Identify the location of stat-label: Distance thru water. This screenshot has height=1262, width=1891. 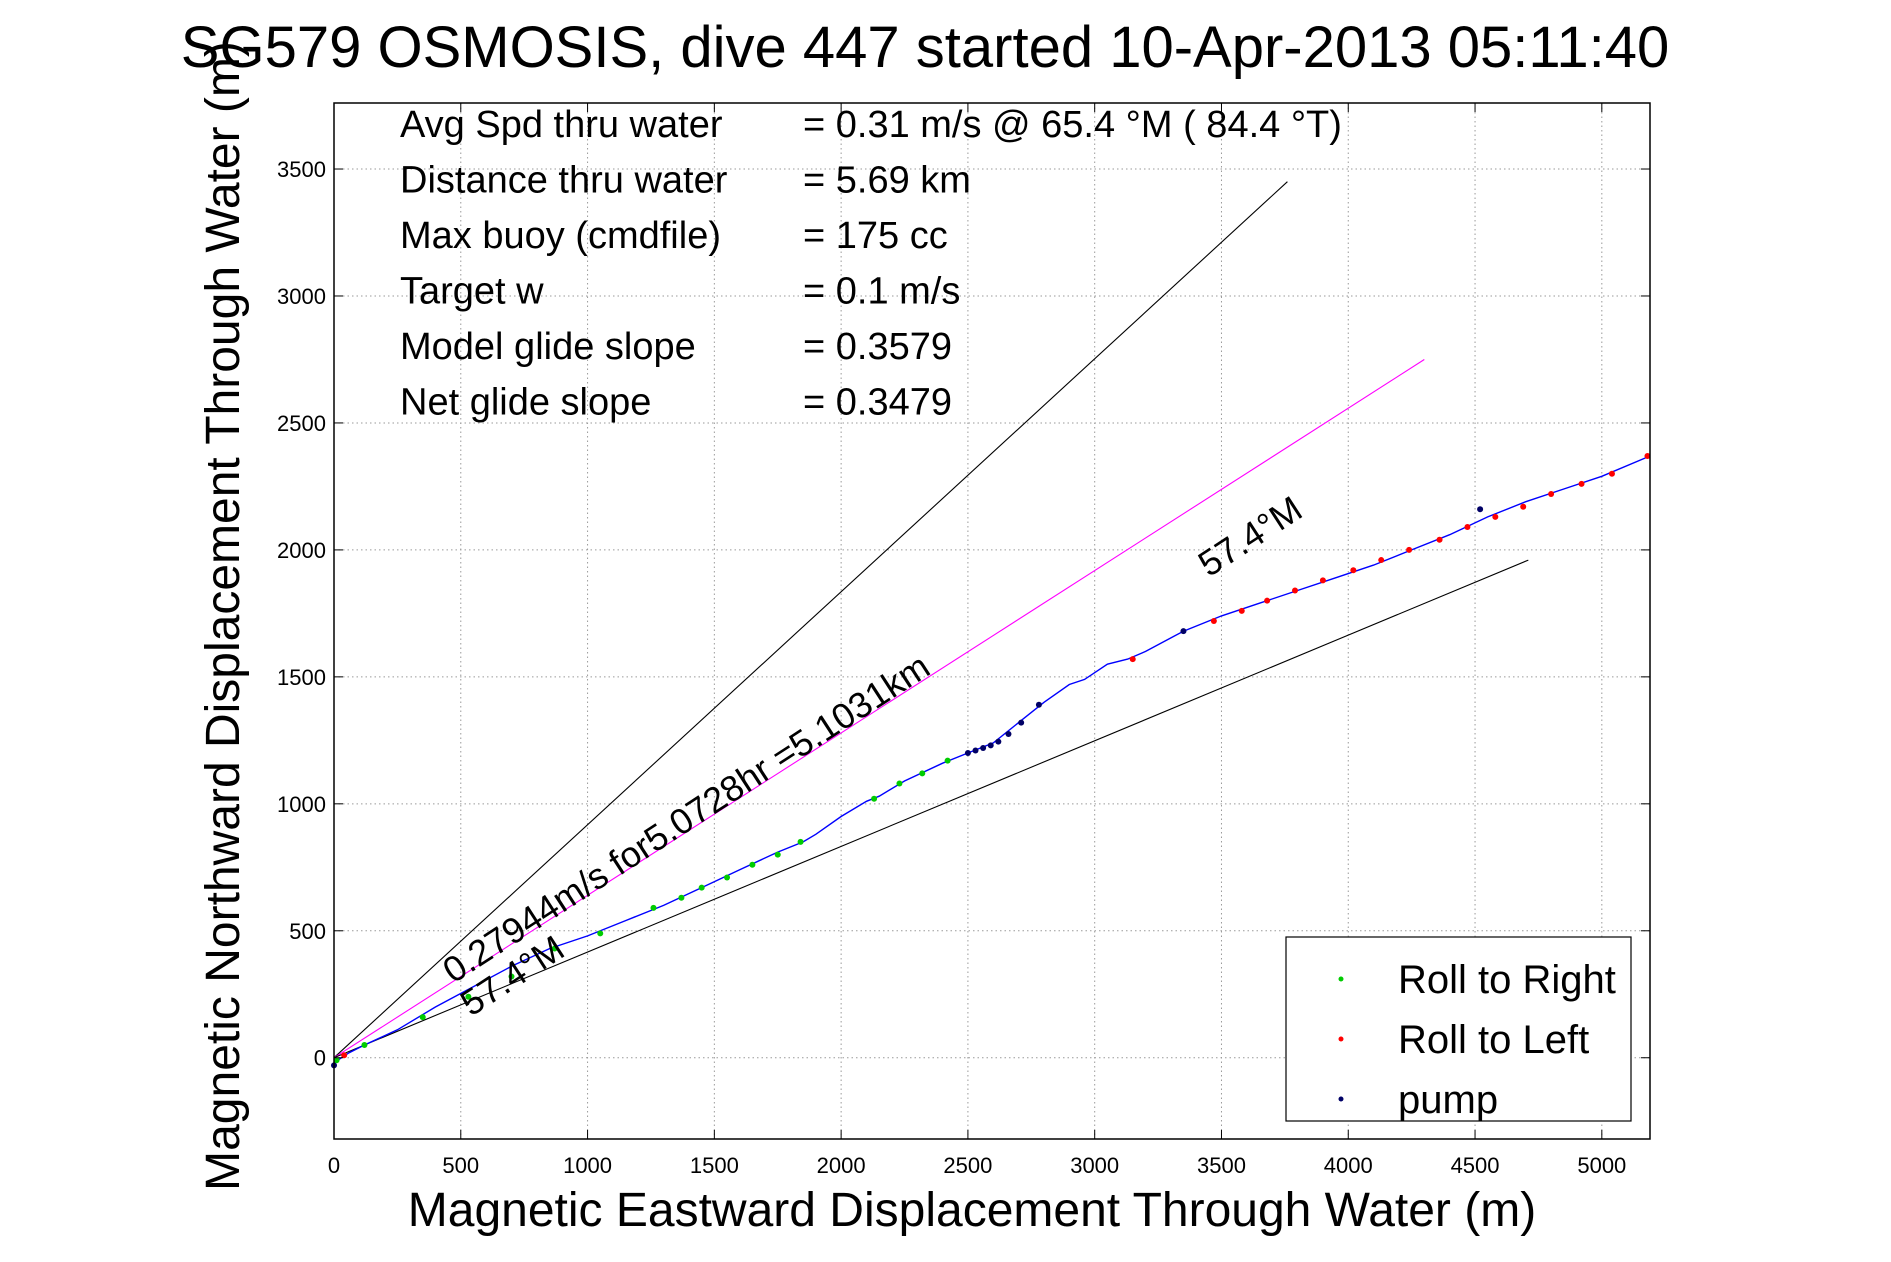
(564, 181).